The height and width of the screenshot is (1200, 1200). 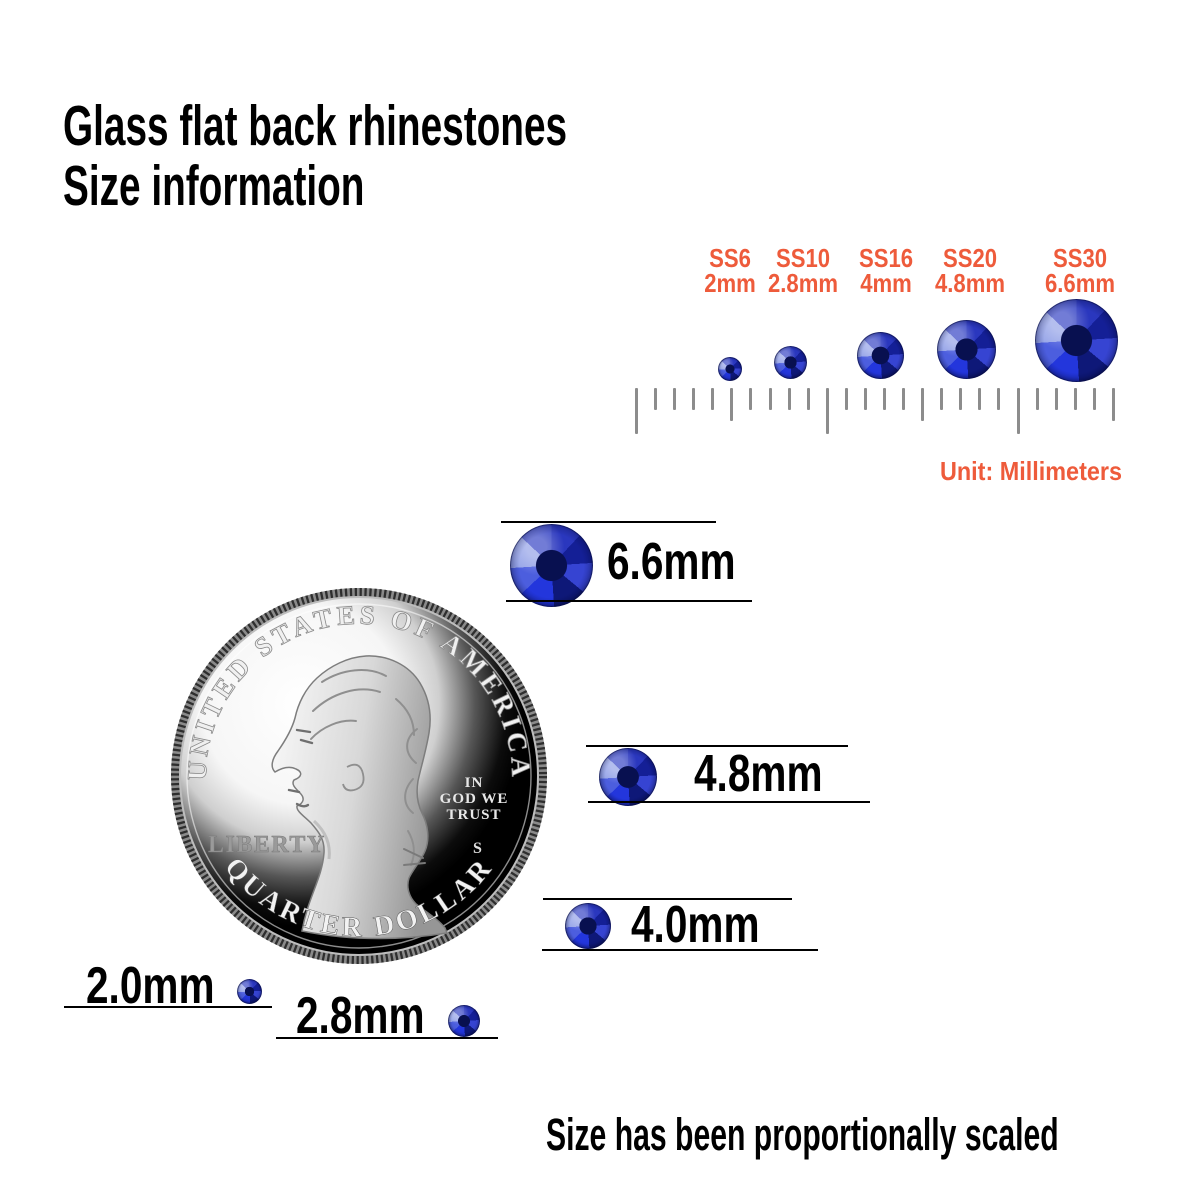 What do you see at coordinates (150, 986) in the screenshot?
I see `label-2-0mm: 2.0mm` at bounding box center [150, 986].